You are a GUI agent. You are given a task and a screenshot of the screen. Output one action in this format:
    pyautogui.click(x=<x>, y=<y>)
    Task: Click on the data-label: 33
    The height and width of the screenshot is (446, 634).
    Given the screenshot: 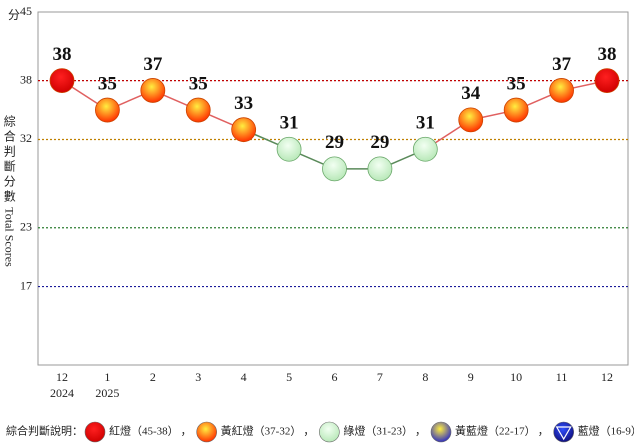 What is the action you would take?
    pyautogui.click(x=243, y=103)
    